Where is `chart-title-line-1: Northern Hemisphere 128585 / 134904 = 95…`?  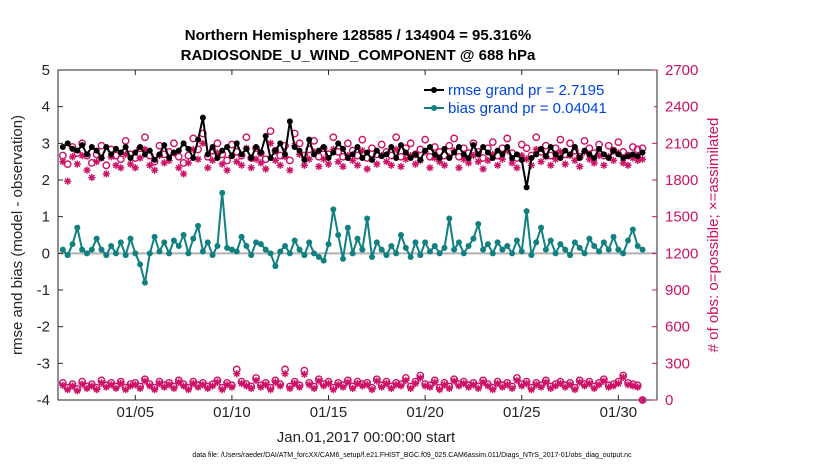
chart-title-line-1: Northern Hemisphere 128585 / 134904 = 95… is located at coordinates (358, 35).